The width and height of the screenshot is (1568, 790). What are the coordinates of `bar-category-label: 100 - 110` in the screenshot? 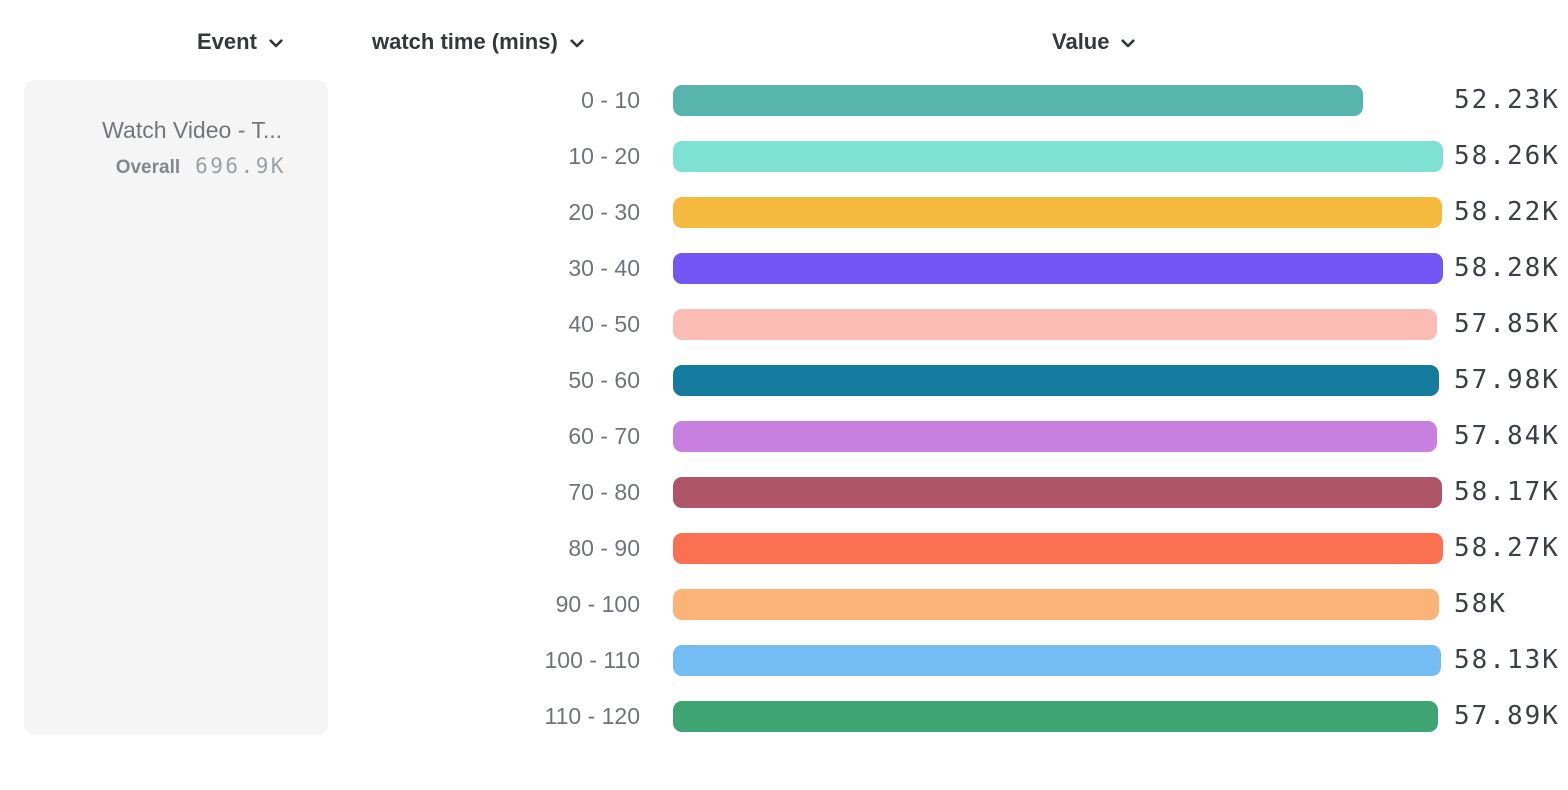 It's located at (592, 659).